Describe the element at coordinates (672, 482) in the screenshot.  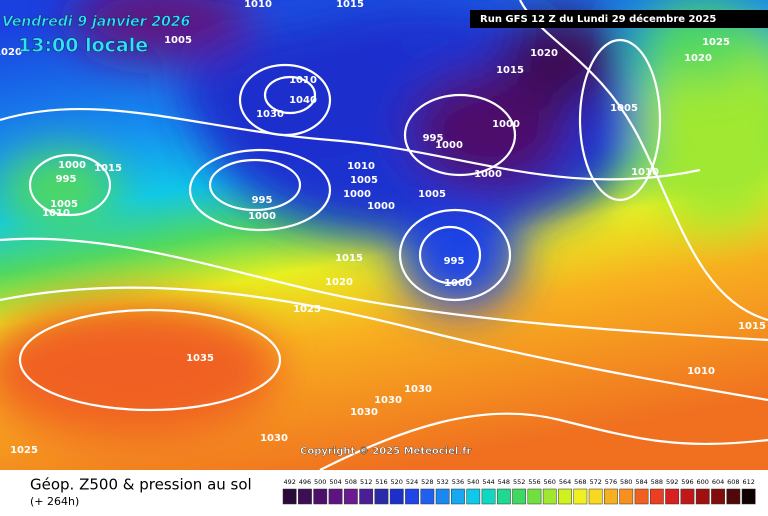
I see `scale-label: 592` at that location.